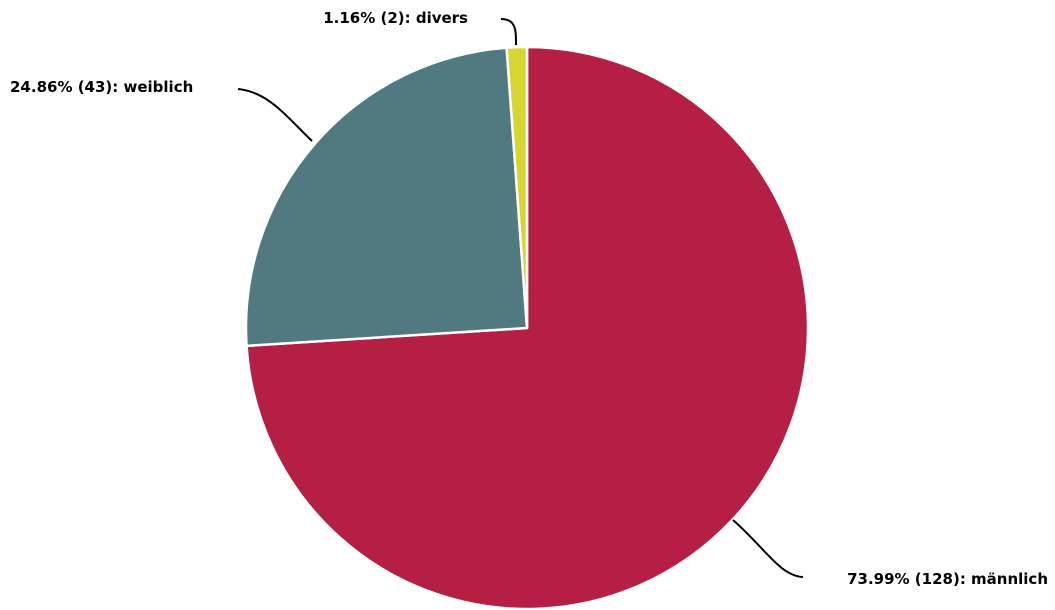 This screenshot has height=610, width=1055. I want to click on slice-label-weiblich: 24.86% (43): weiblich, so click(101, 87).